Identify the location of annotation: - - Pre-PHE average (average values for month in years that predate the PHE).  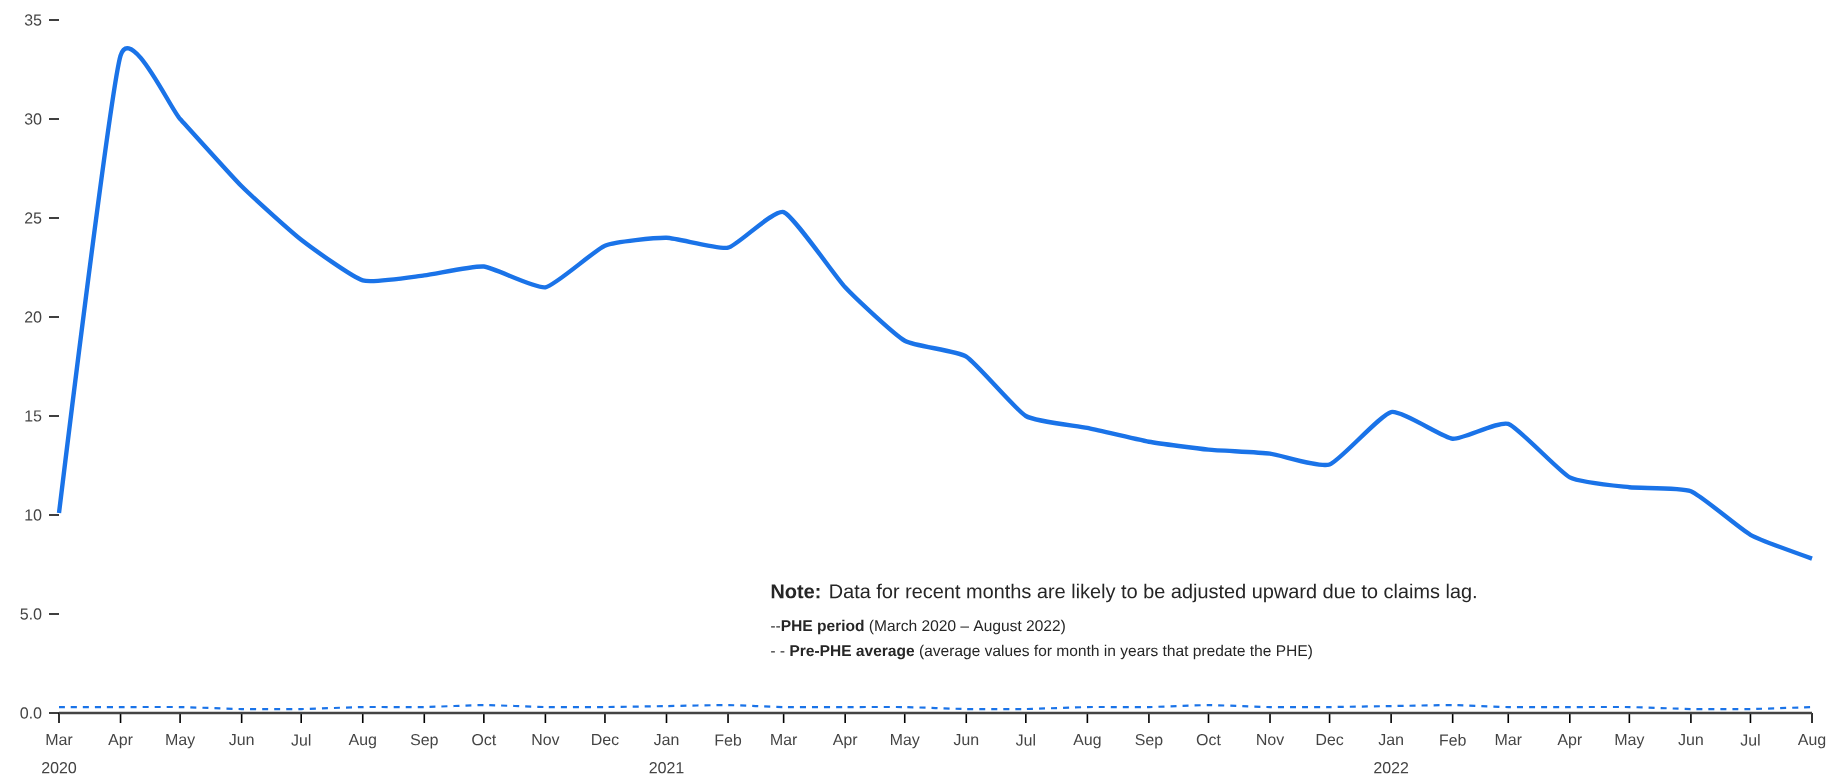
(1041, 652).